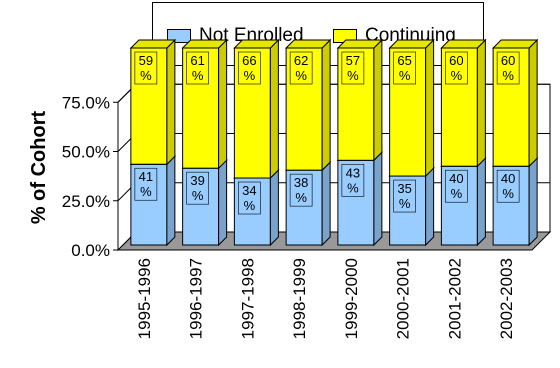 The height and width of the screenshot is (368, 560). I want to click on x-tick-label: 2001-2002, so click(454, 298).